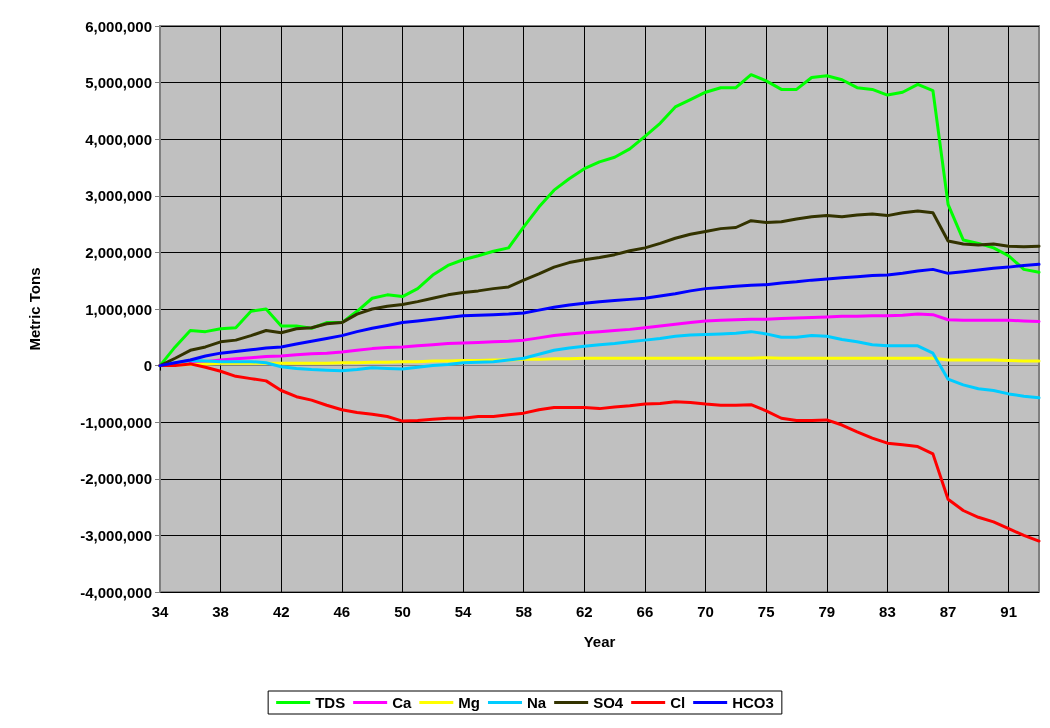 The image size is (1050, 728). Describe the element at coordinates (678, 702) in the screenshot. I see `legend-label: Cl` at that location.